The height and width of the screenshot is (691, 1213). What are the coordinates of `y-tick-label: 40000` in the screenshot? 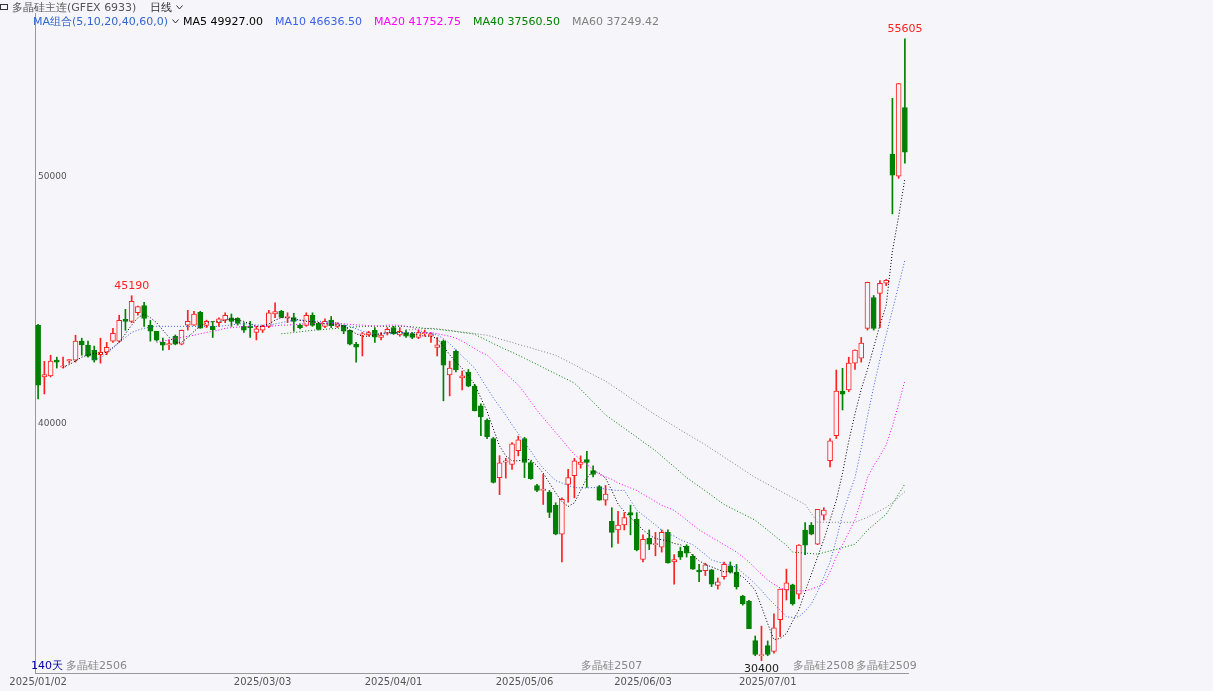 It's located at (52, 423).